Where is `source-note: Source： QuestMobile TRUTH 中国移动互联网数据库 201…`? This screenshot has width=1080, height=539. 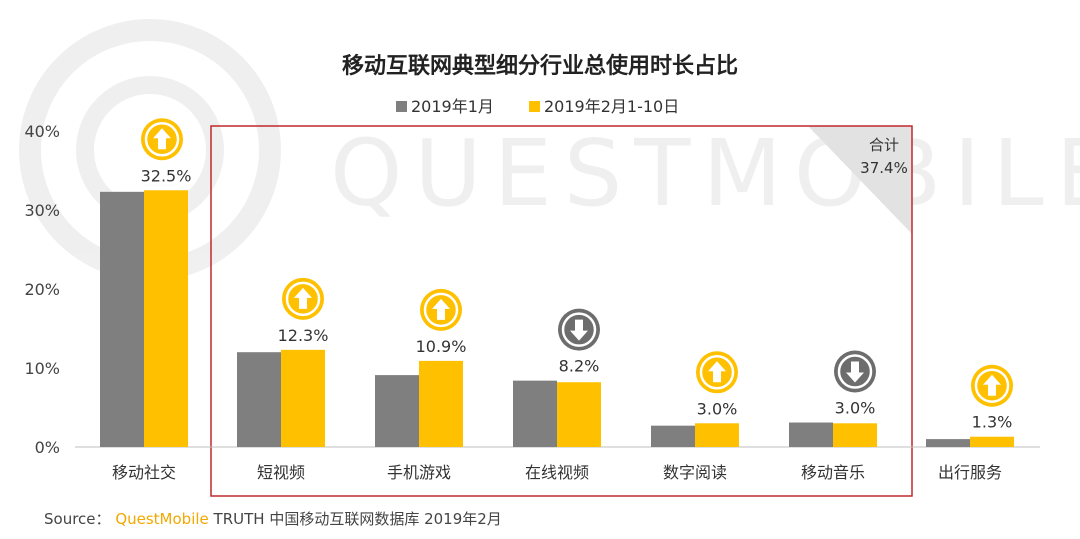 source-note: Source： QuestMobile TRUTH 中国移动互联网数据库 201… is located at coordinates (273, 518).